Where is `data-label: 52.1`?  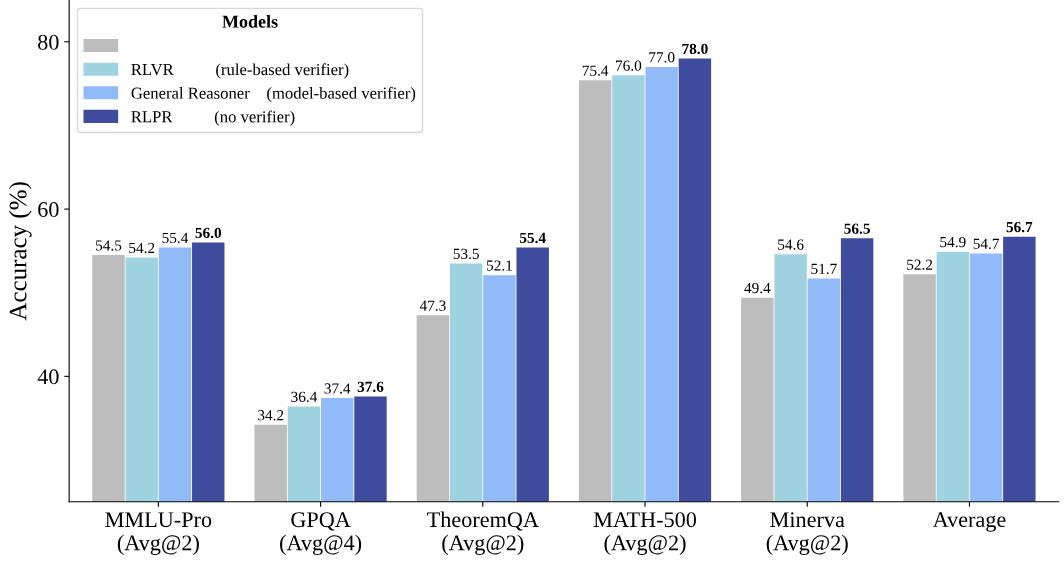
data-label: 52.1 is located at coordinates (499, 265).